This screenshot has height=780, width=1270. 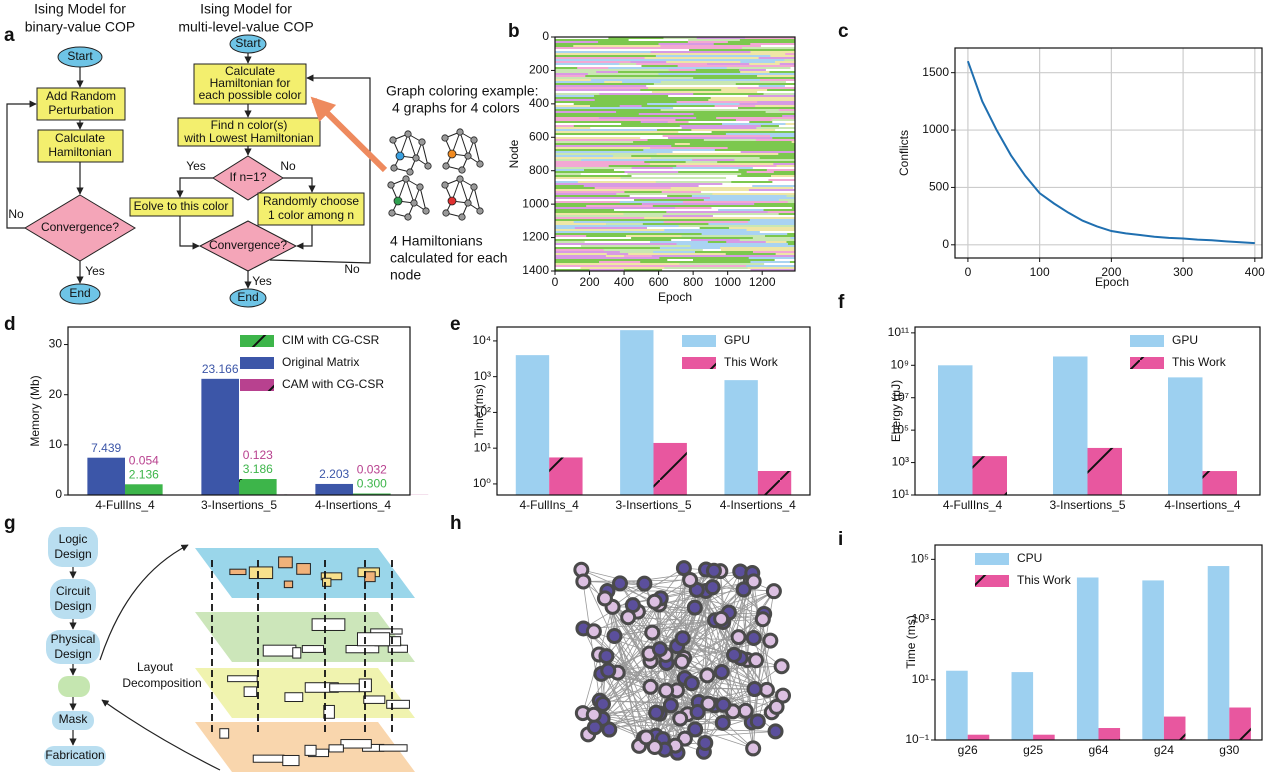 What do you see at coordinates (900, 429) in the screenshot?
I see `y-tick-label: 10⁵` at bounding box center [900, 429].